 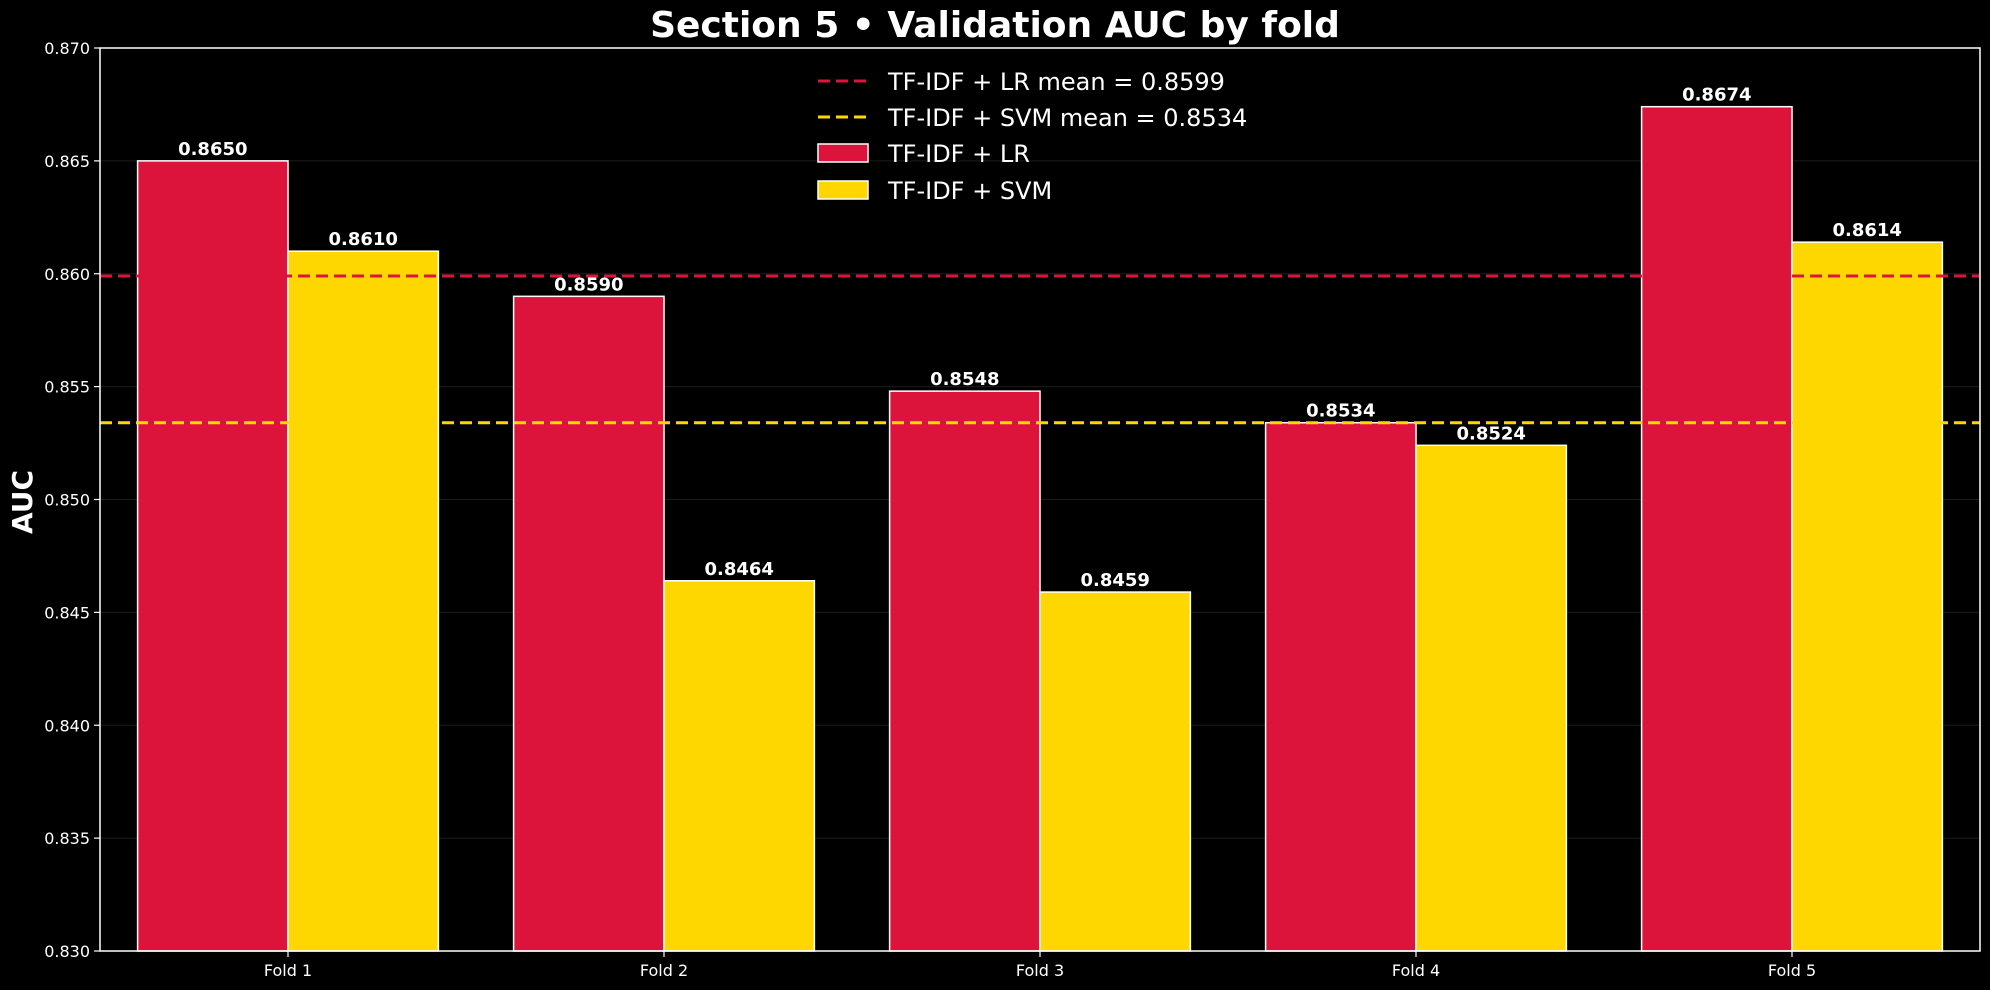 I want to click on y-axis-label: AUC, so click(x=22, y=502).